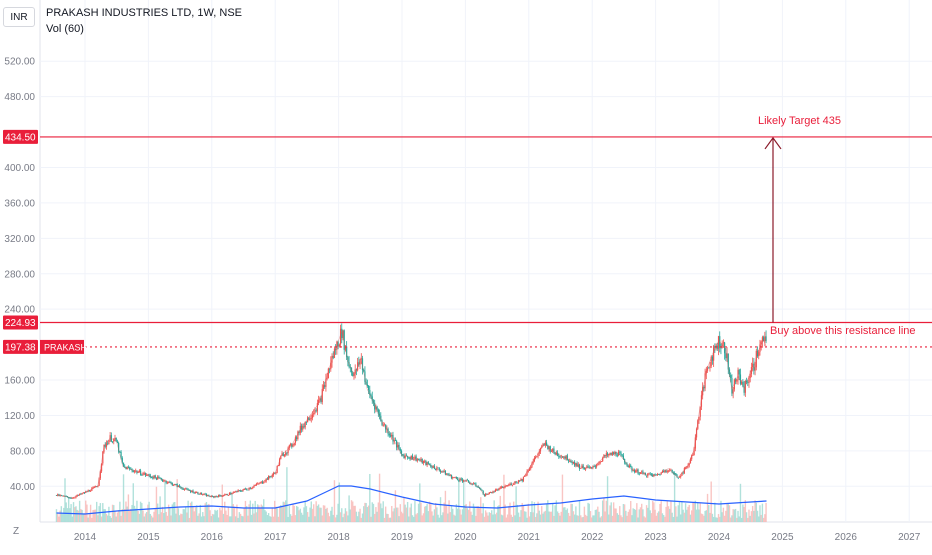  I want to click on target-arrow-head, so click(773, 143).